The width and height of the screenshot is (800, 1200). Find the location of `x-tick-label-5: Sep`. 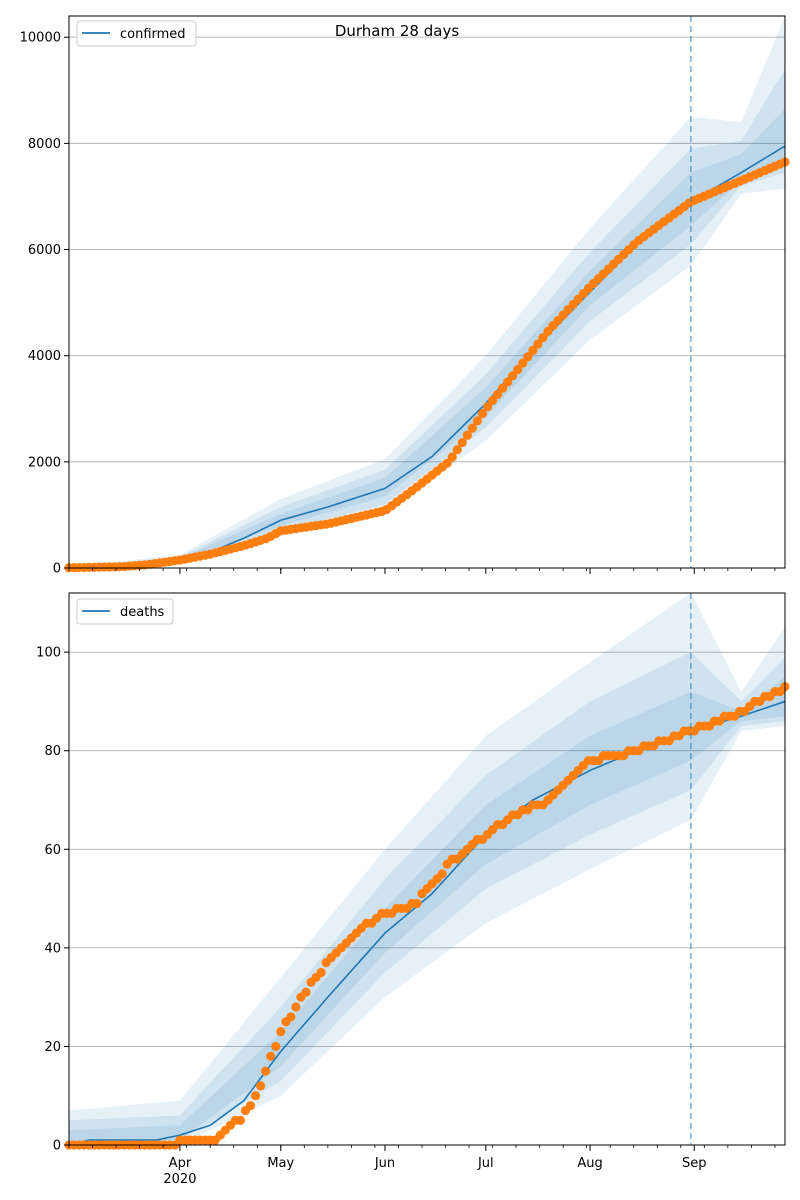

x-tick-label-5: Sep is located at coordinates (694, 1163).